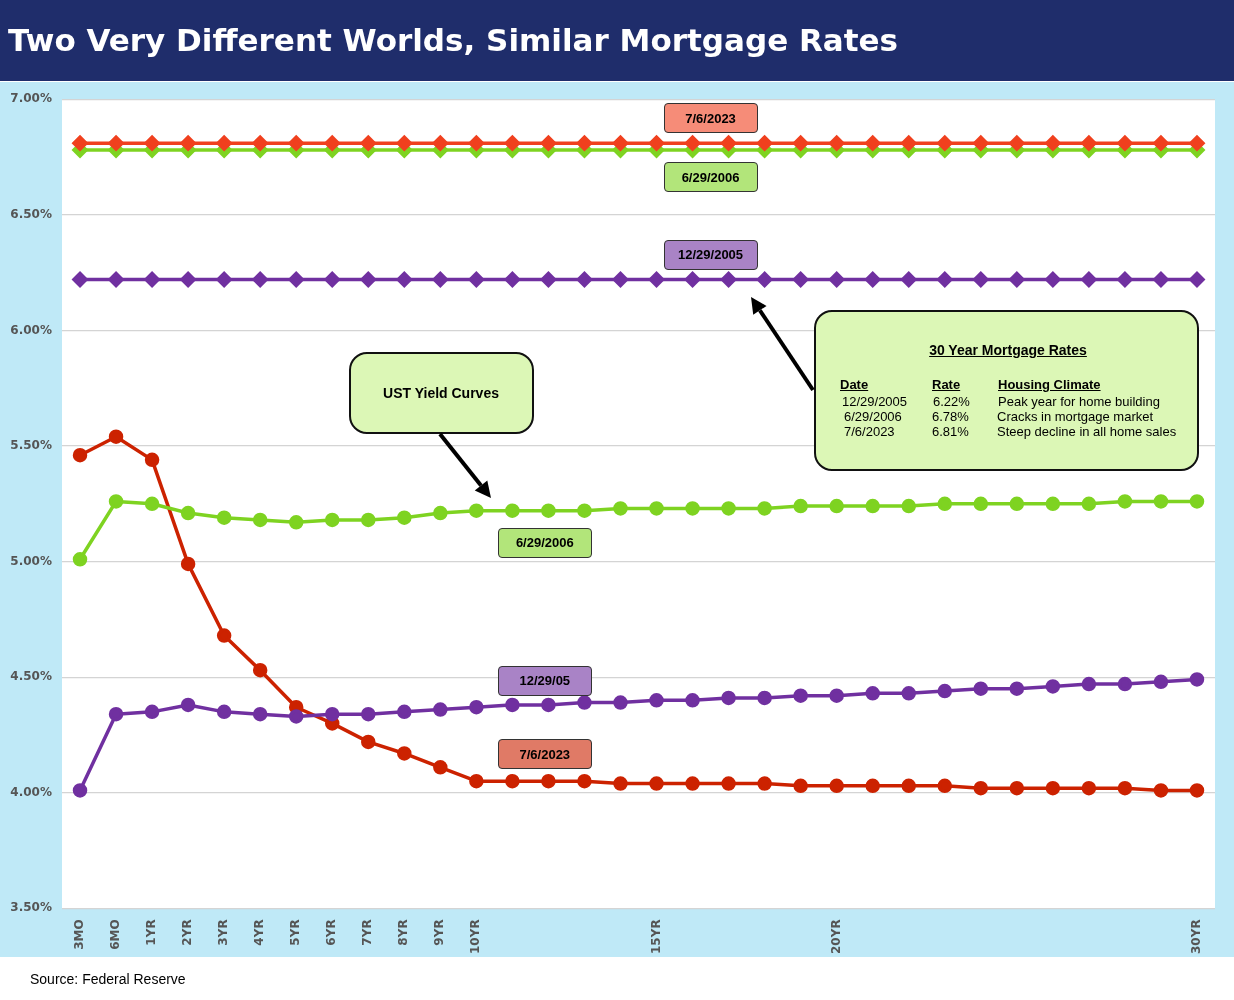  I want to click on annotation: 12/29/2005, so click(875, 401).